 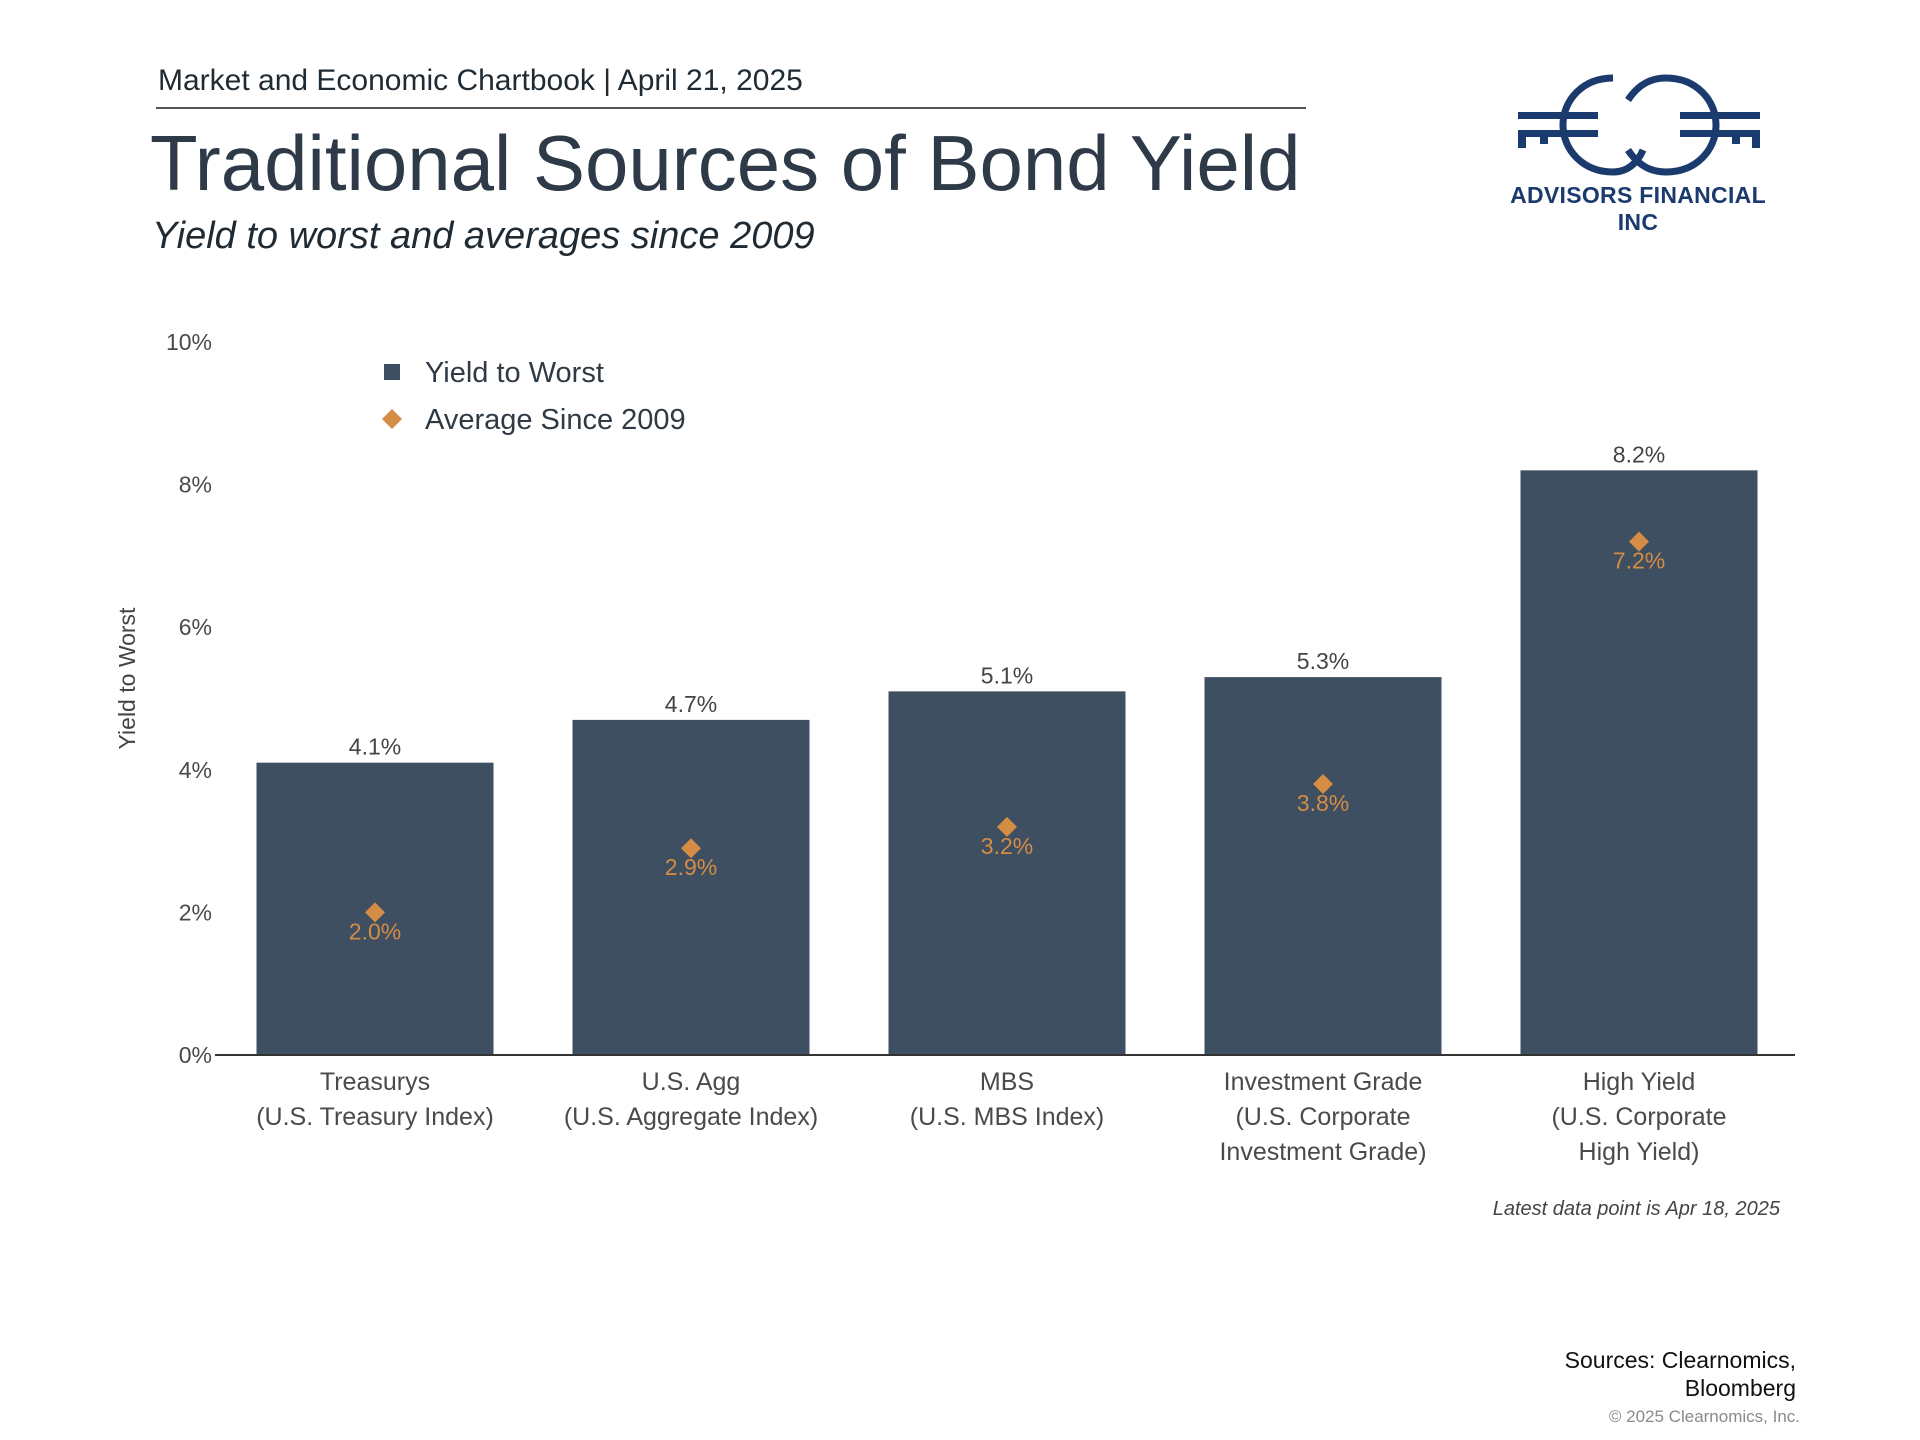 What do you see at coordinates (1639, 1082) in the screenshot?
I see `x-category-label: High Yield` at bounding box center [1639, 1082].